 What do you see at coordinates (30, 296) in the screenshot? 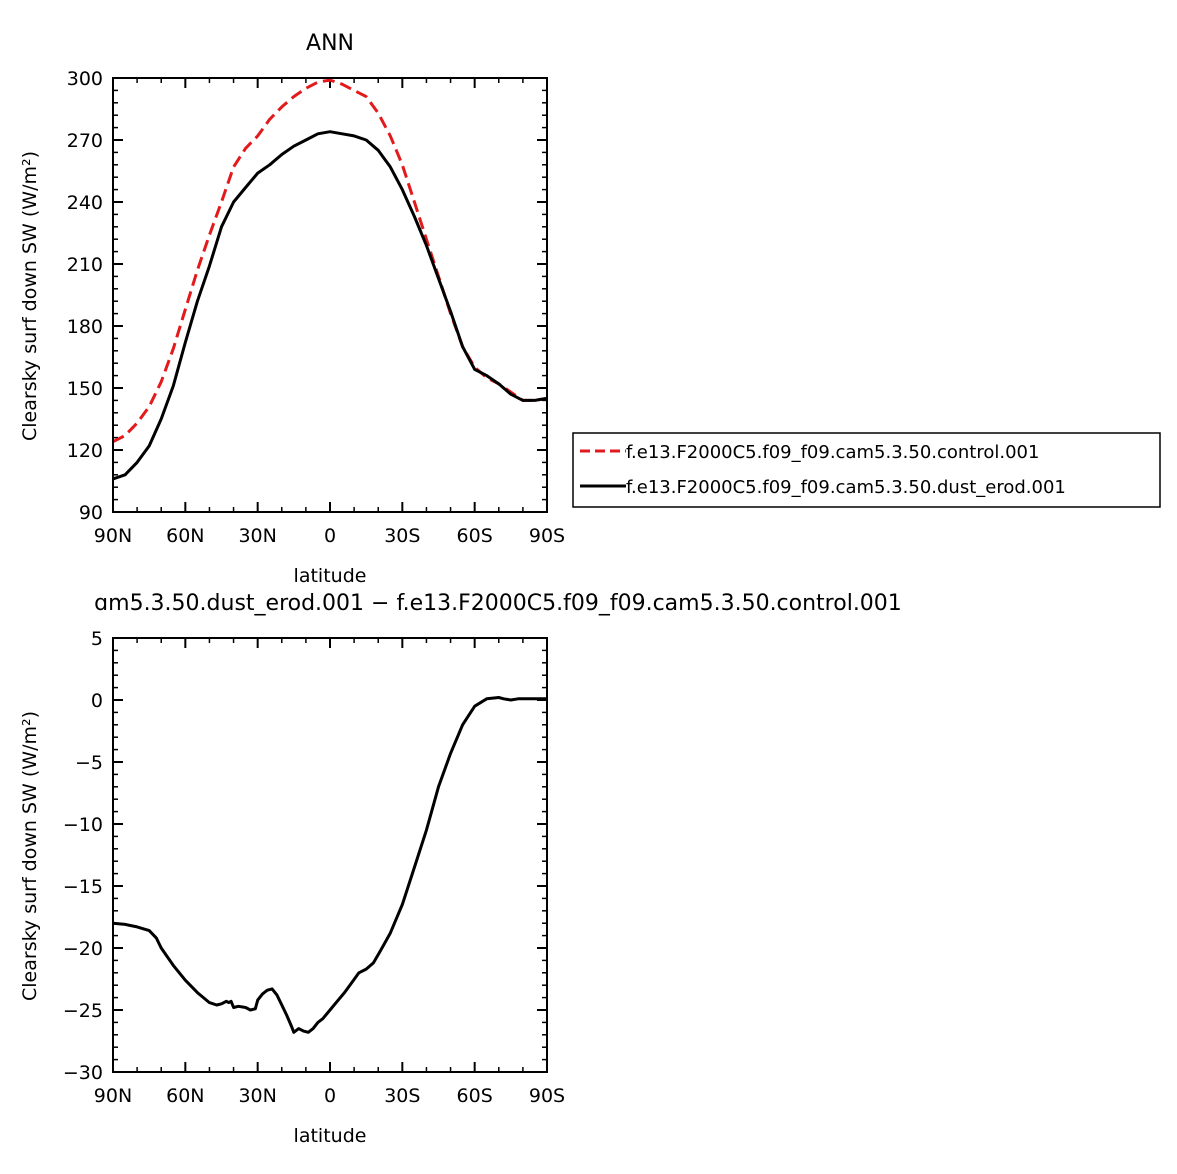
I see `top-chart-ylabel: Clearsky surf down SW (W/m²)` at bounding box center [30, 296].